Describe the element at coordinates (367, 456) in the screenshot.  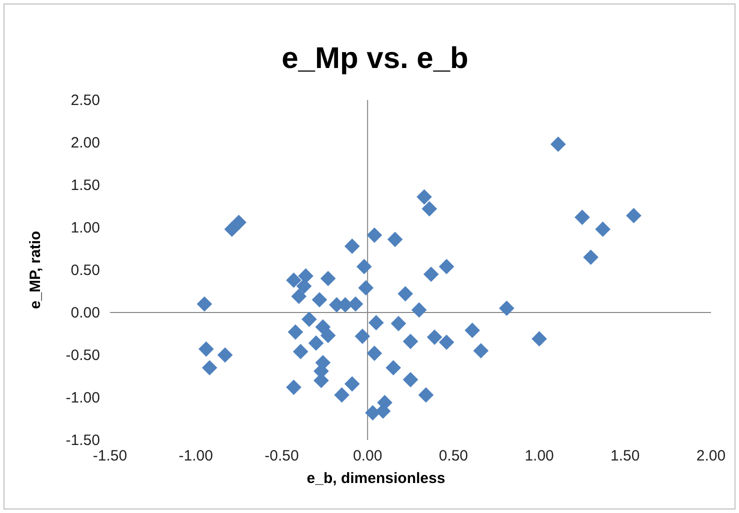
I see `x-tick-label: 0.00` at that location.